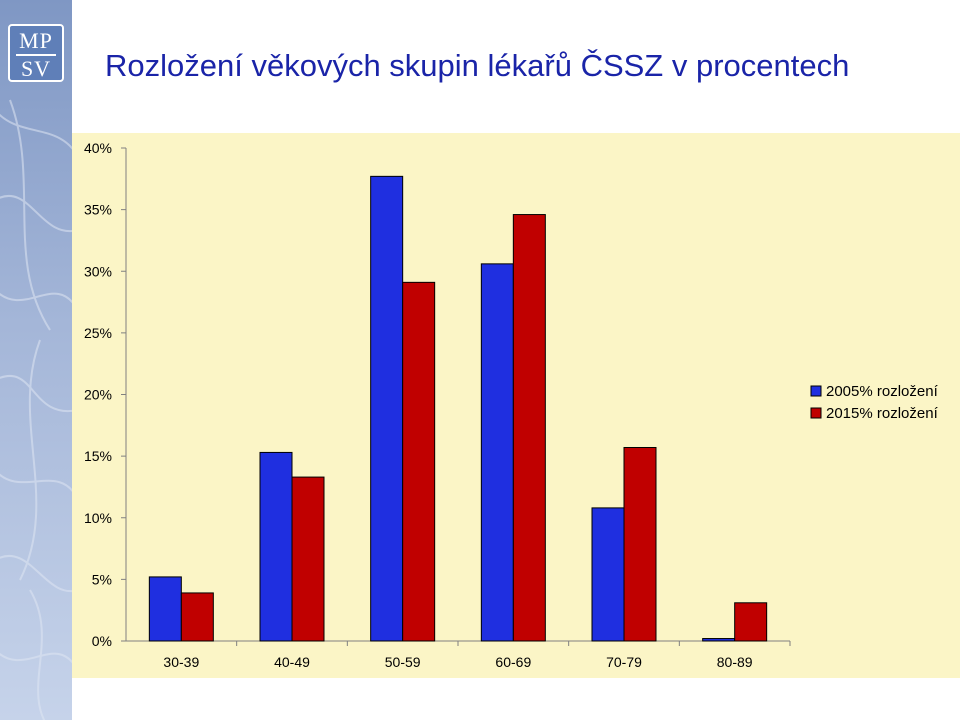 Image resolution: width=960 pixels, height=720 pixels. I want to click on y-tick-label: 30%, so click(98, 271).